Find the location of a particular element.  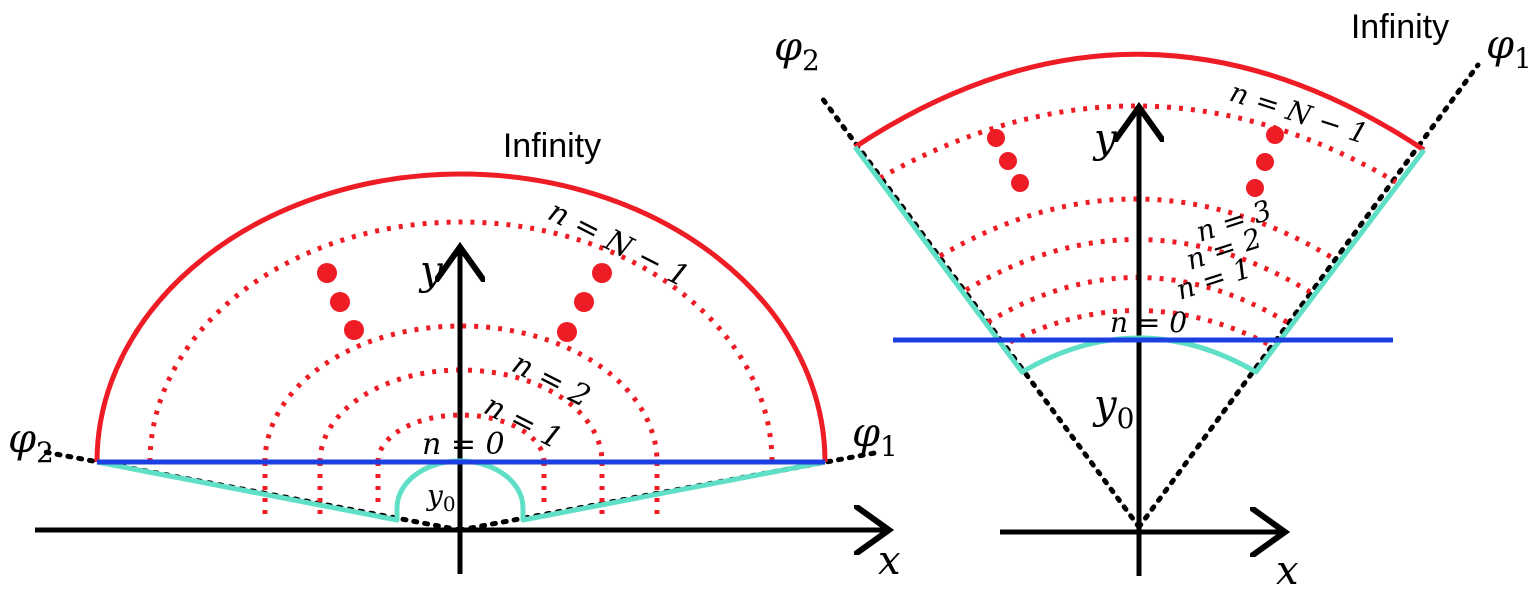

right-label-n0: n = 0 is located at coordinates (1148, 322).